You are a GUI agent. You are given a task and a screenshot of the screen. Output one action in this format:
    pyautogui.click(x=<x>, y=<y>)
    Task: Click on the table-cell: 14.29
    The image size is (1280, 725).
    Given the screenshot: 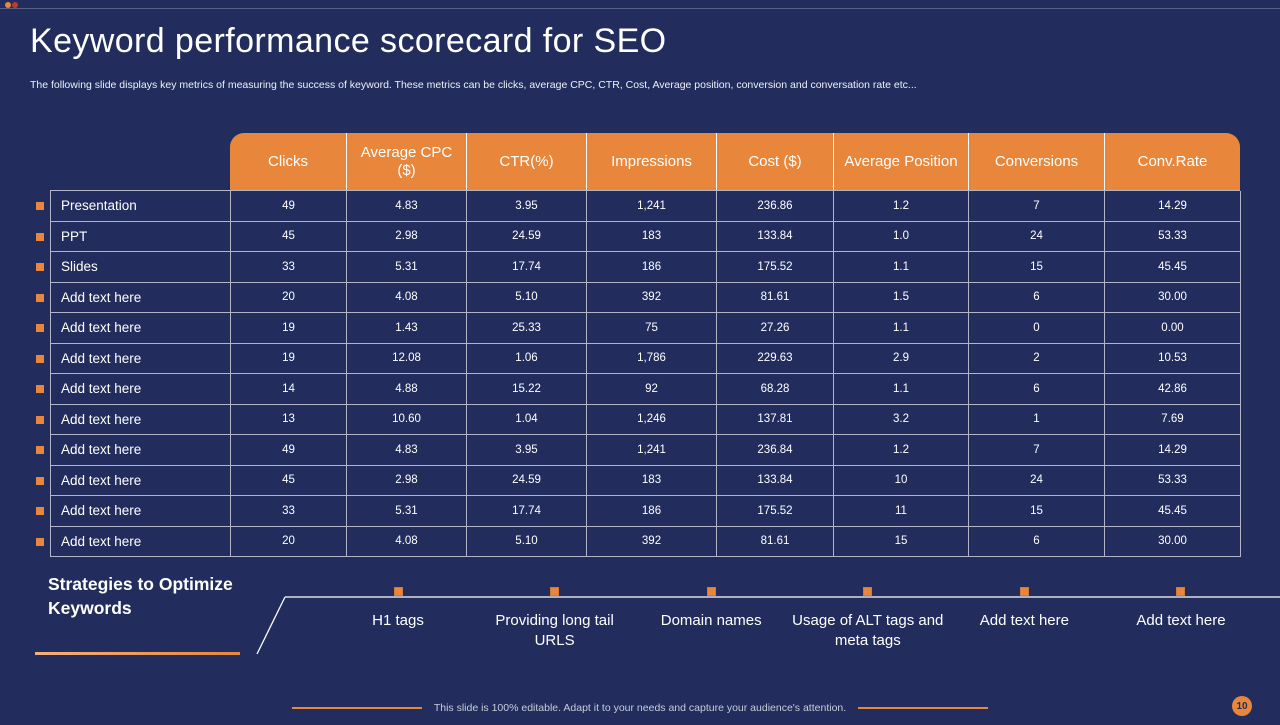 What is the action you would take?
    pyautogui.click(x=1173, y=206)
    